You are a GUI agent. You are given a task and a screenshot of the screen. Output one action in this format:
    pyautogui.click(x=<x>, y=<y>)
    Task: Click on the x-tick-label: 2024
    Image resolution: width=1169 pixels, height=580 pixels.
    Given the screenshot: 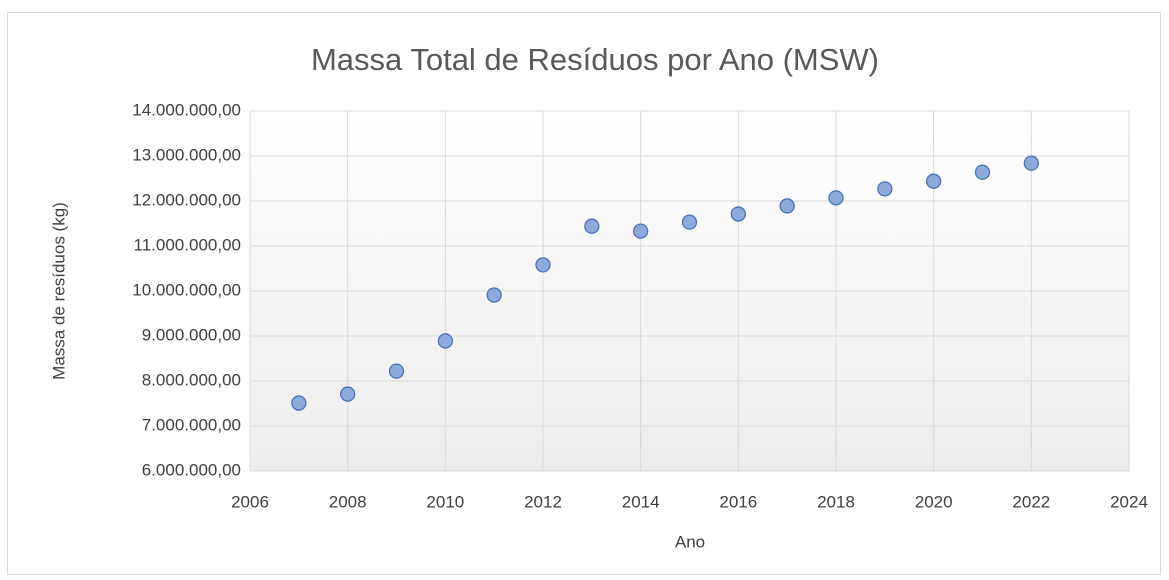 What is the action you would take?
    pyautogui.click(x=1129, y=501)
    